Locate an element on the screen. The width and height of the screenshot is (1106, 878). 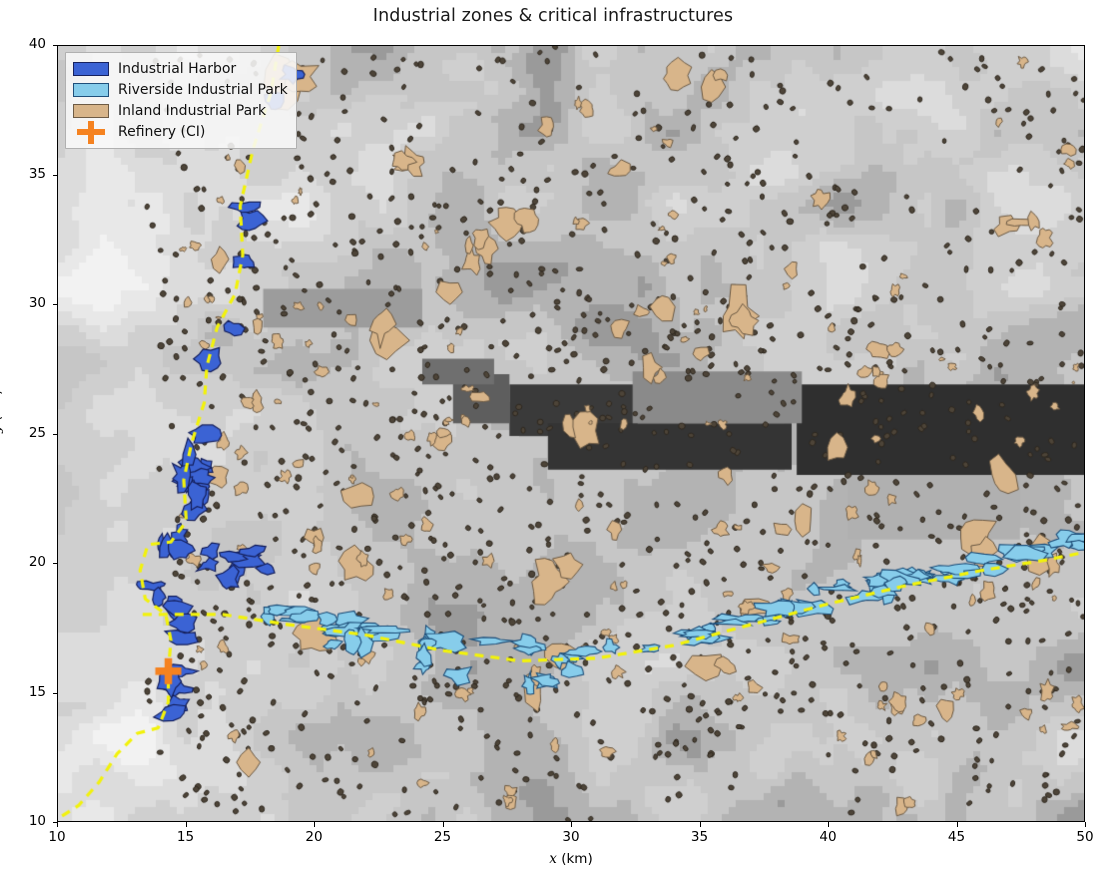
x-tick-label: 10 is located at coordinates (57, 837).